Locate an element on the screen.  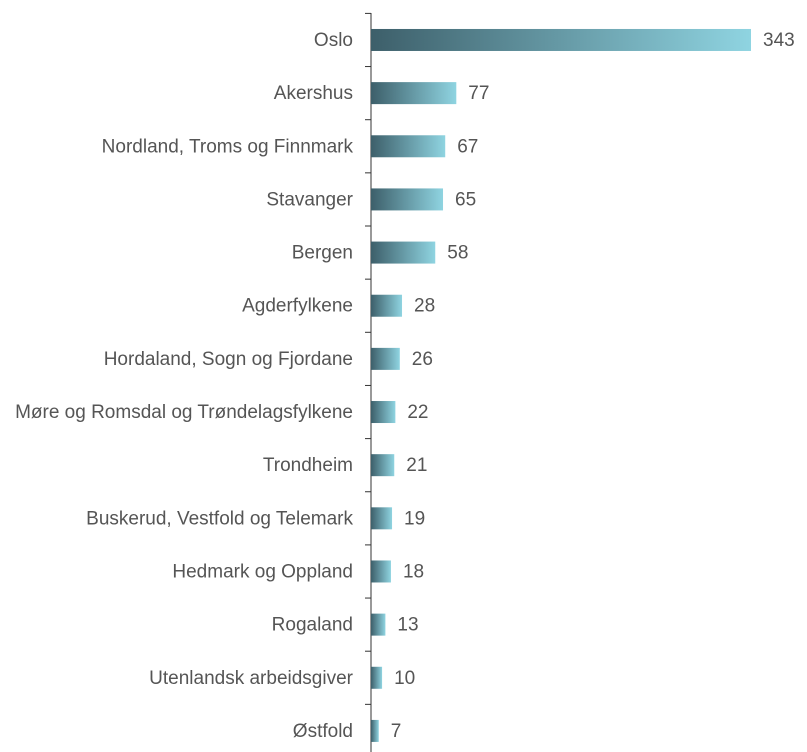
value-label: 28 is located at coordinates (424, 306).